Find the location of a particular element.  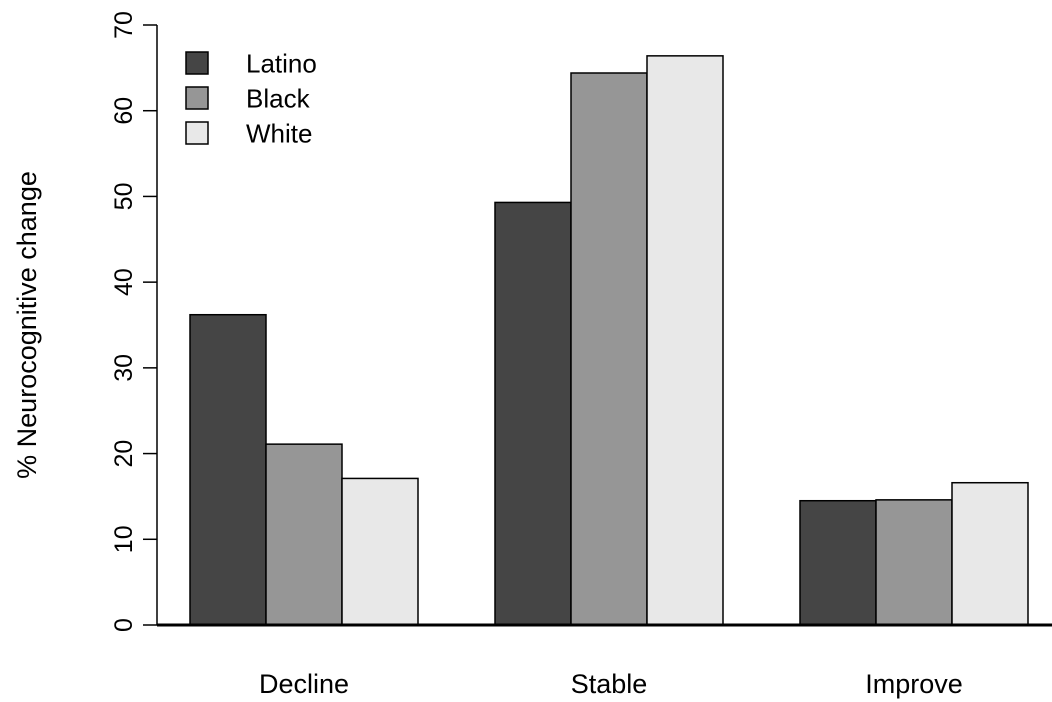

bar-decline-latino is located at coordinates (228, 469).